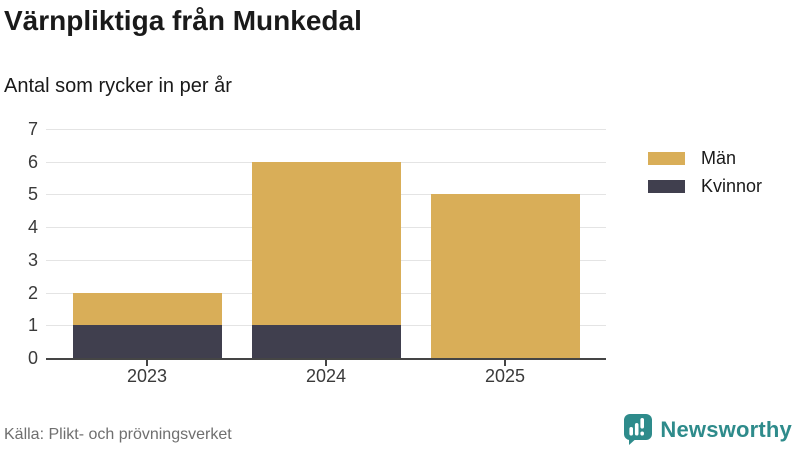 The height and width of the screenshot is (450, 800). What do you see at coordinates (32, 358) in the screenshot?
I see `y-tick-label: 0` at bounding box center [32, 358].